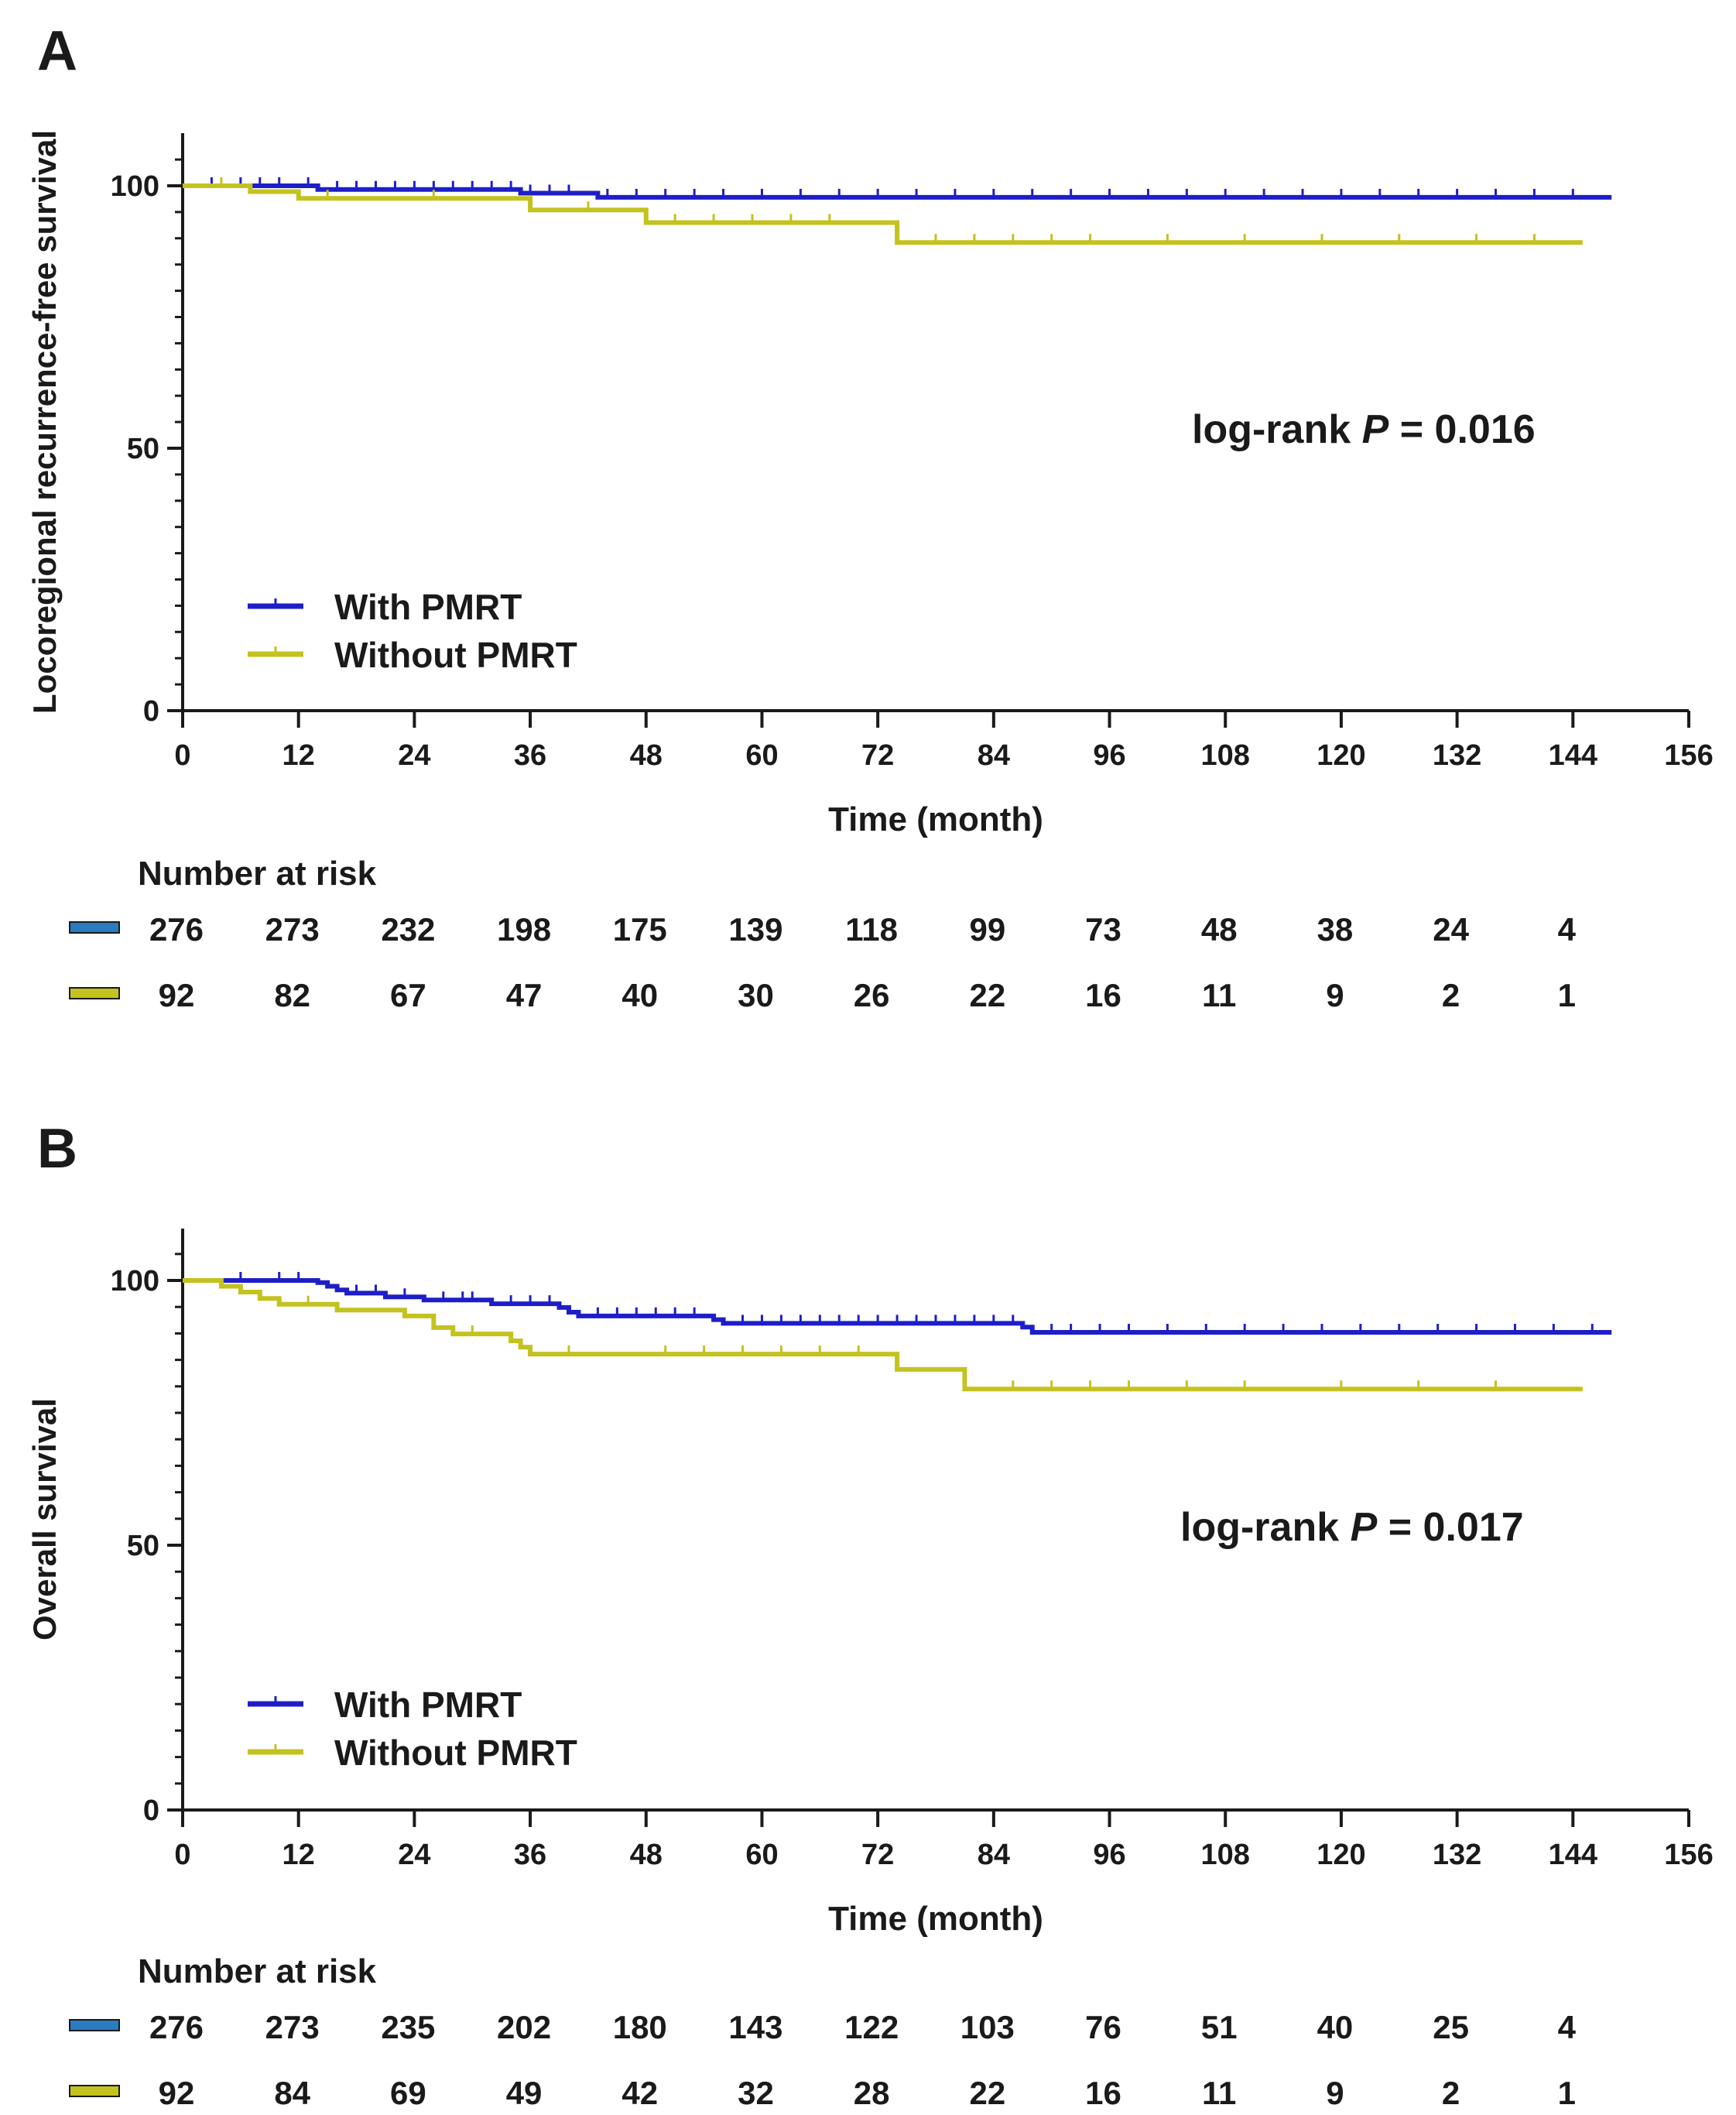 This screenshot has width=1736, height=2115. I want to click on risk-count: 198, so click(524, 929).